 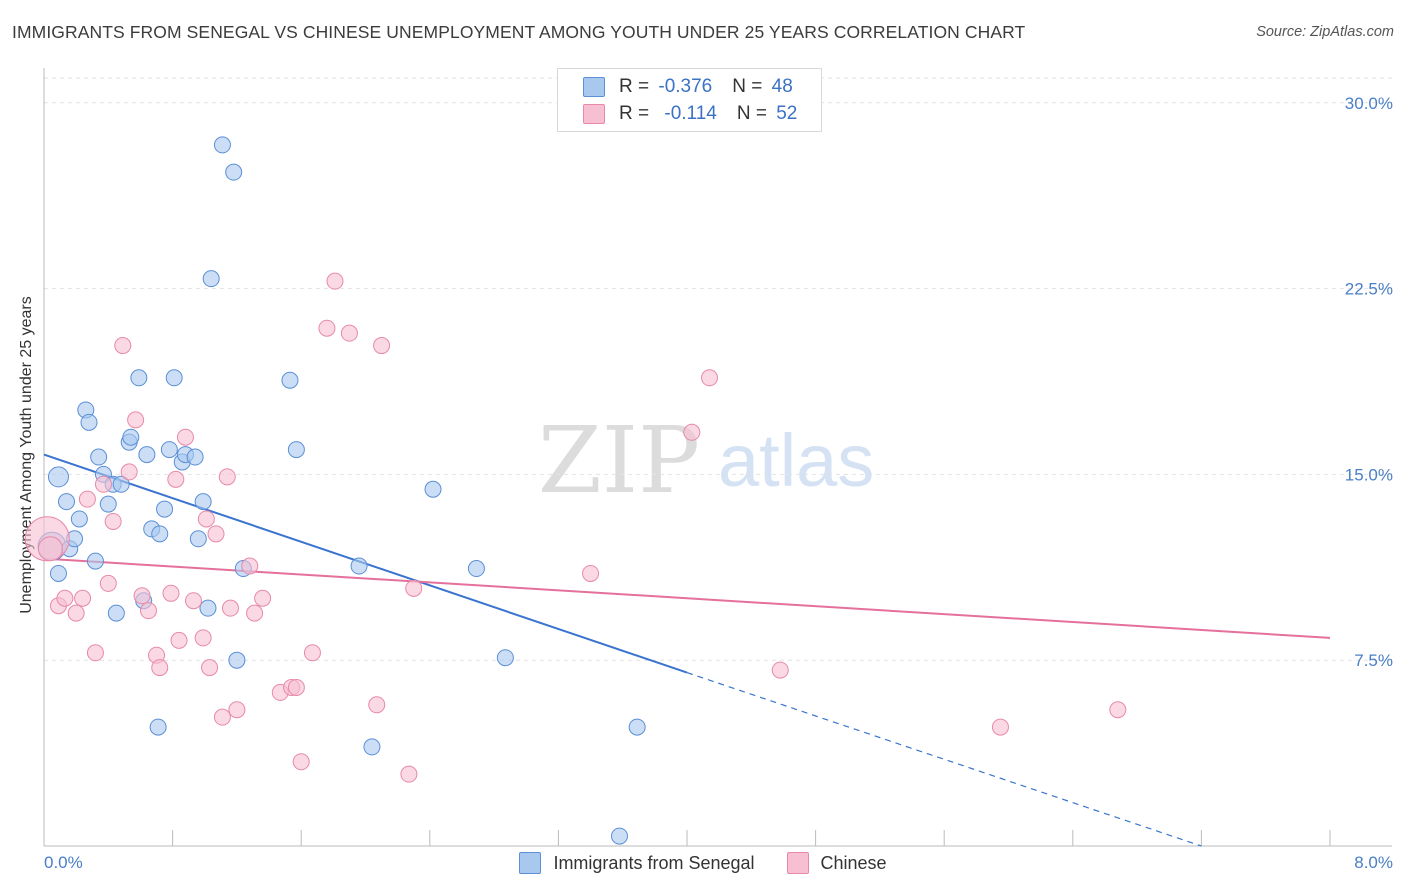 What do you see at coordinates (944, 759) in the screenshot?
I see `trend-line-senegal-extension` at bounding box center [944, 759].